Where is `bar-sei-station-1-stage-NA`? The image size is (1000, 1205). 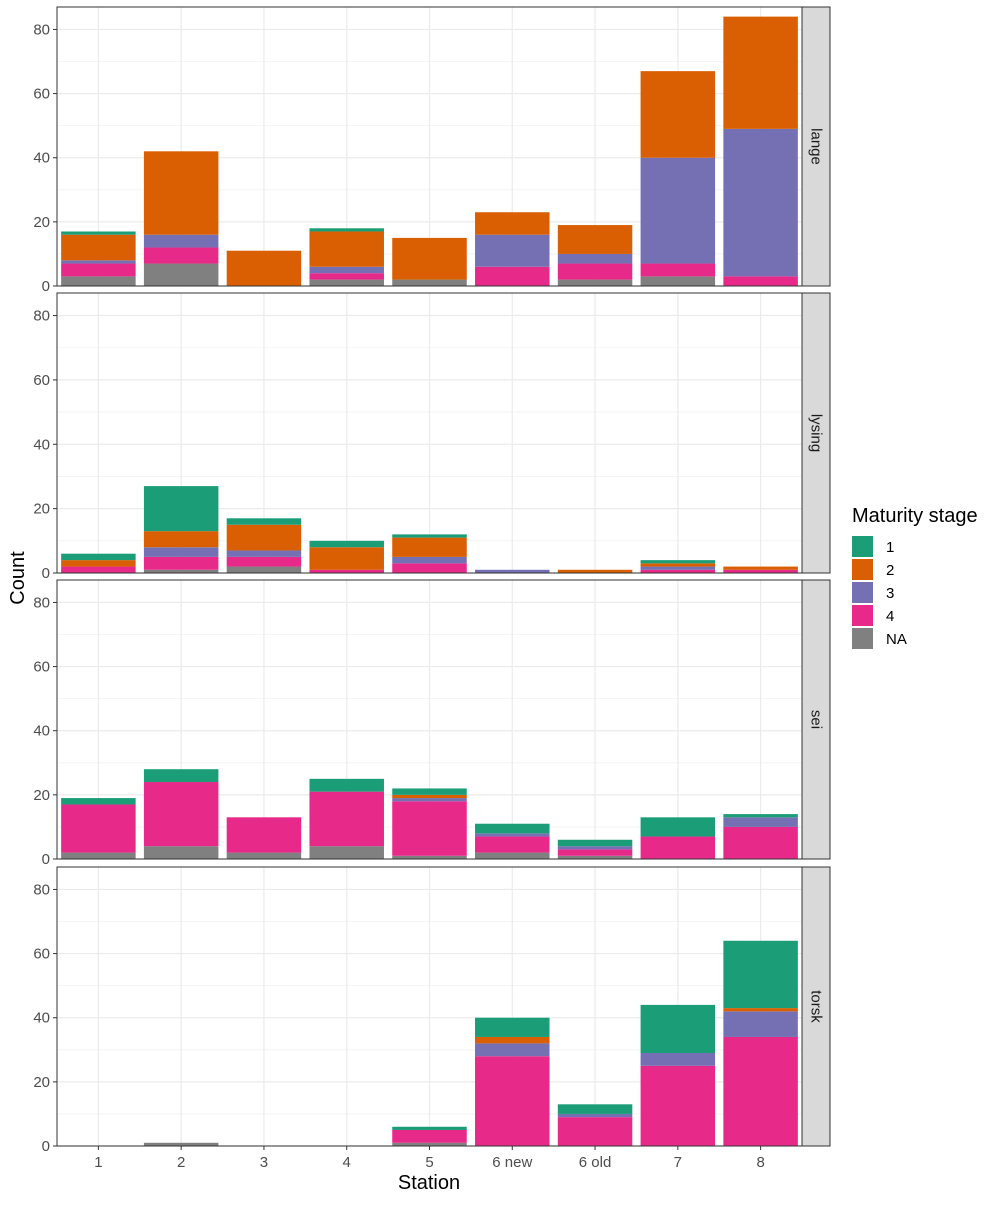
bar-sei-station-1-stage-NA is located at coordinates (98, 855).